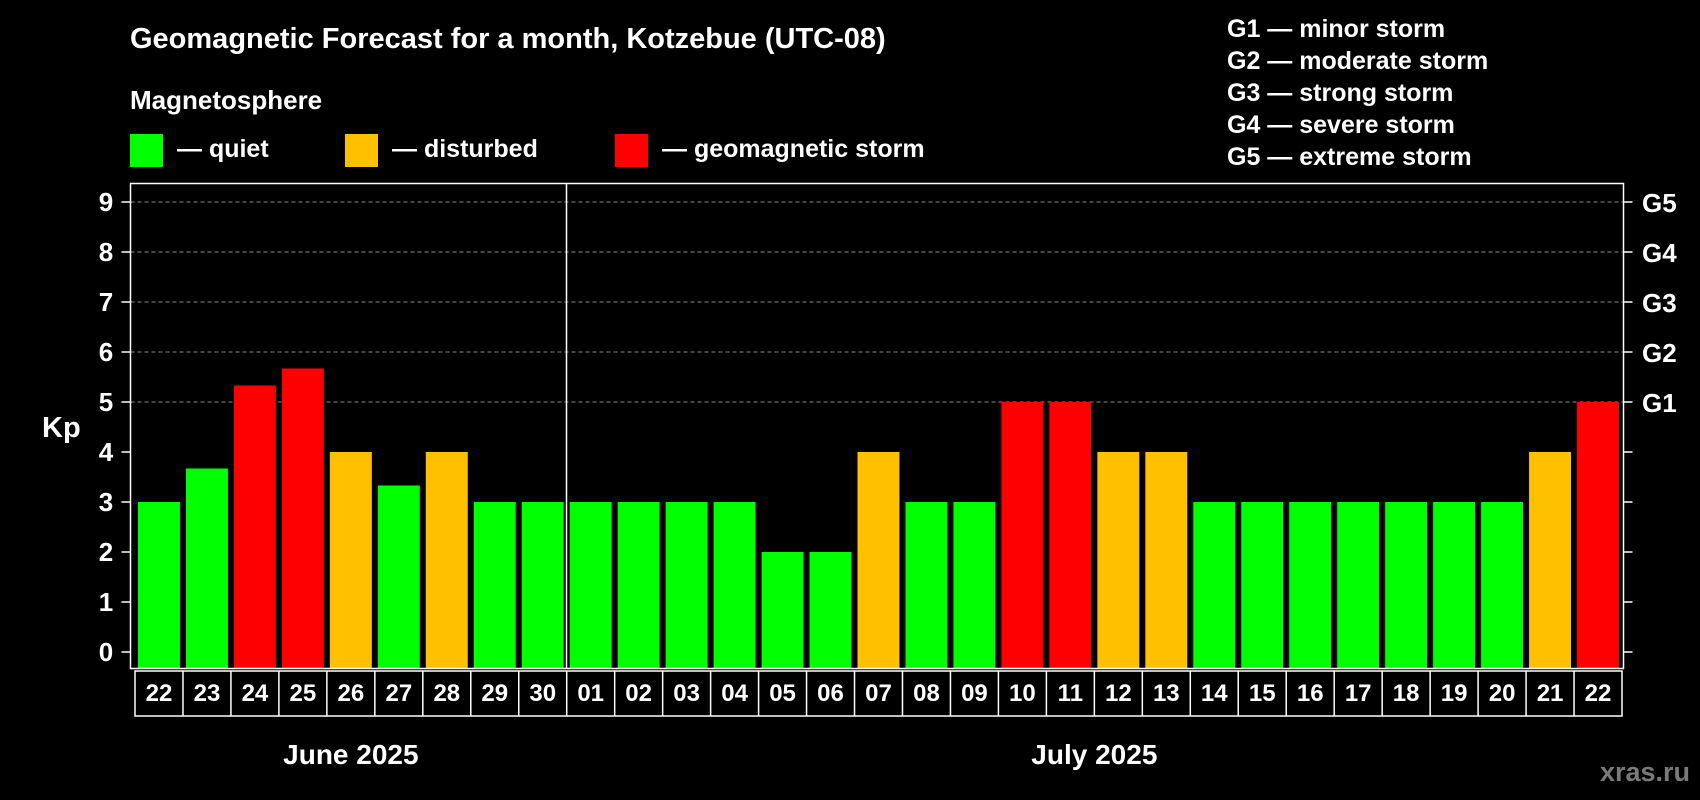  What do you see at coordinates (106, 552) in the screenshot?
I see `y-tick-label: 2` at bounding box center [106, 552].